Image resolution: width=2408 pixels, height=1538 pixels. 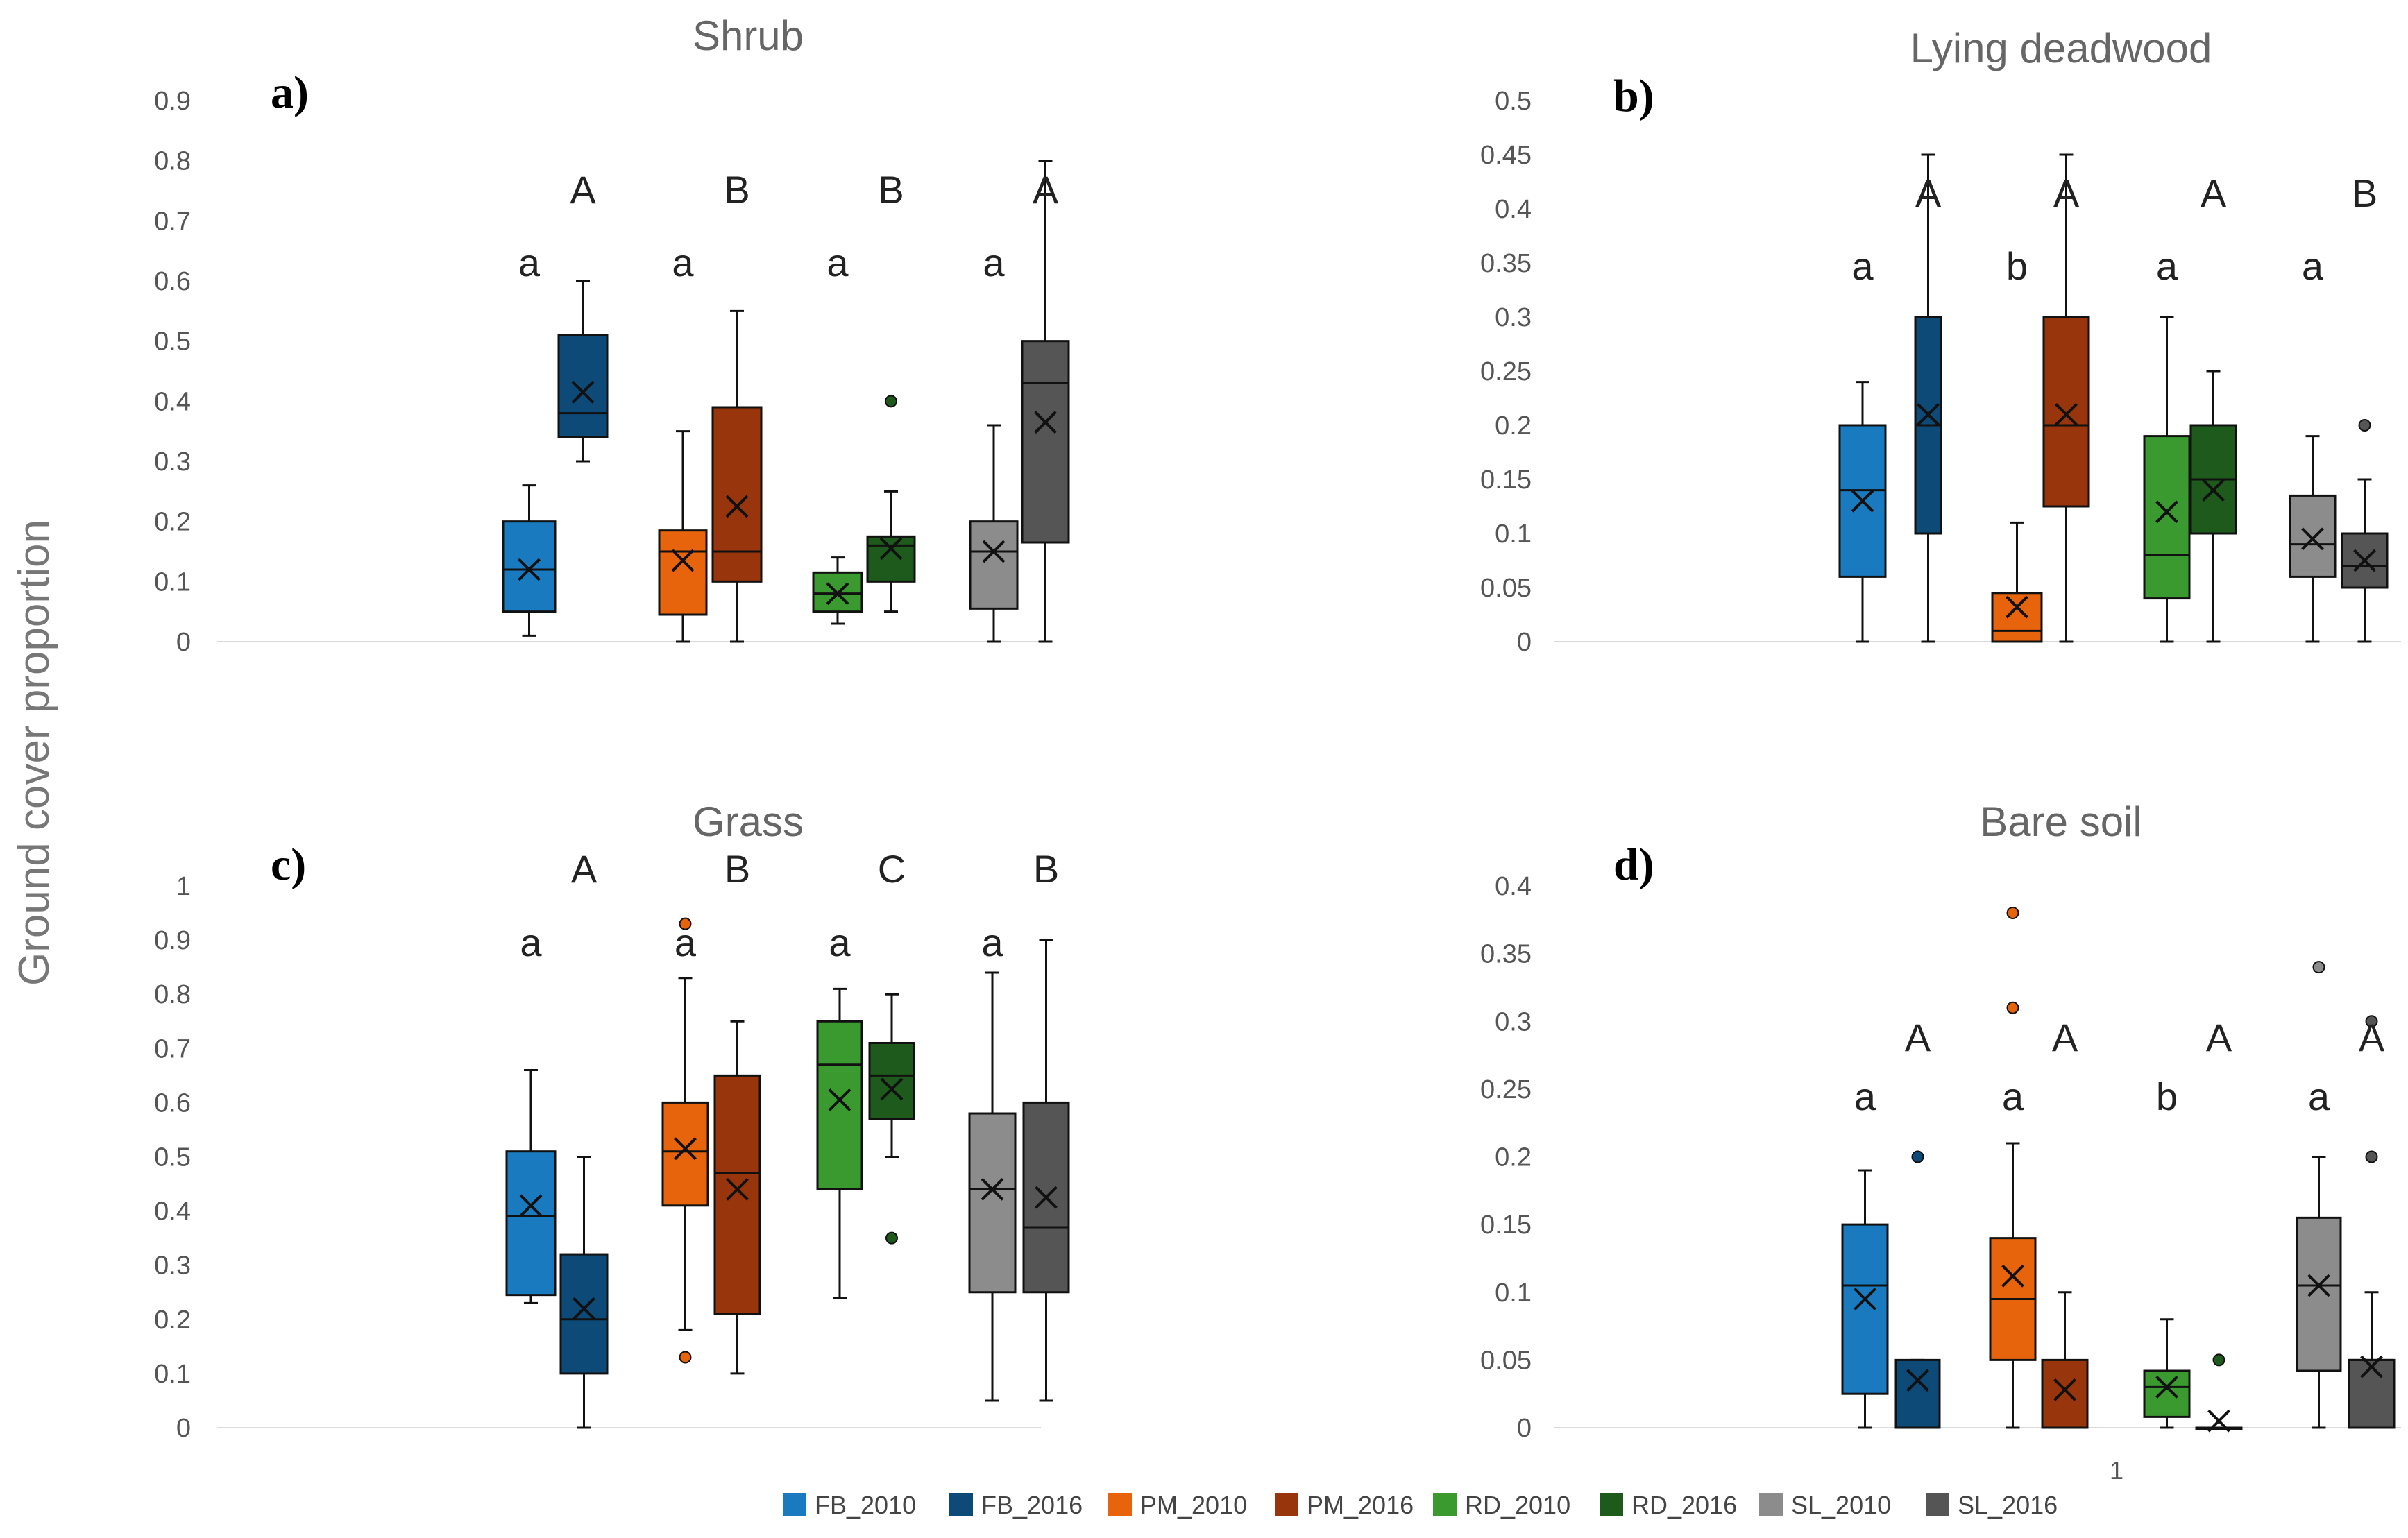 What do you see at coordinates (1937, 1504) in the screenshot?
I see `legend-swatch-SL_2016` at bounding box center [1937, 1504].